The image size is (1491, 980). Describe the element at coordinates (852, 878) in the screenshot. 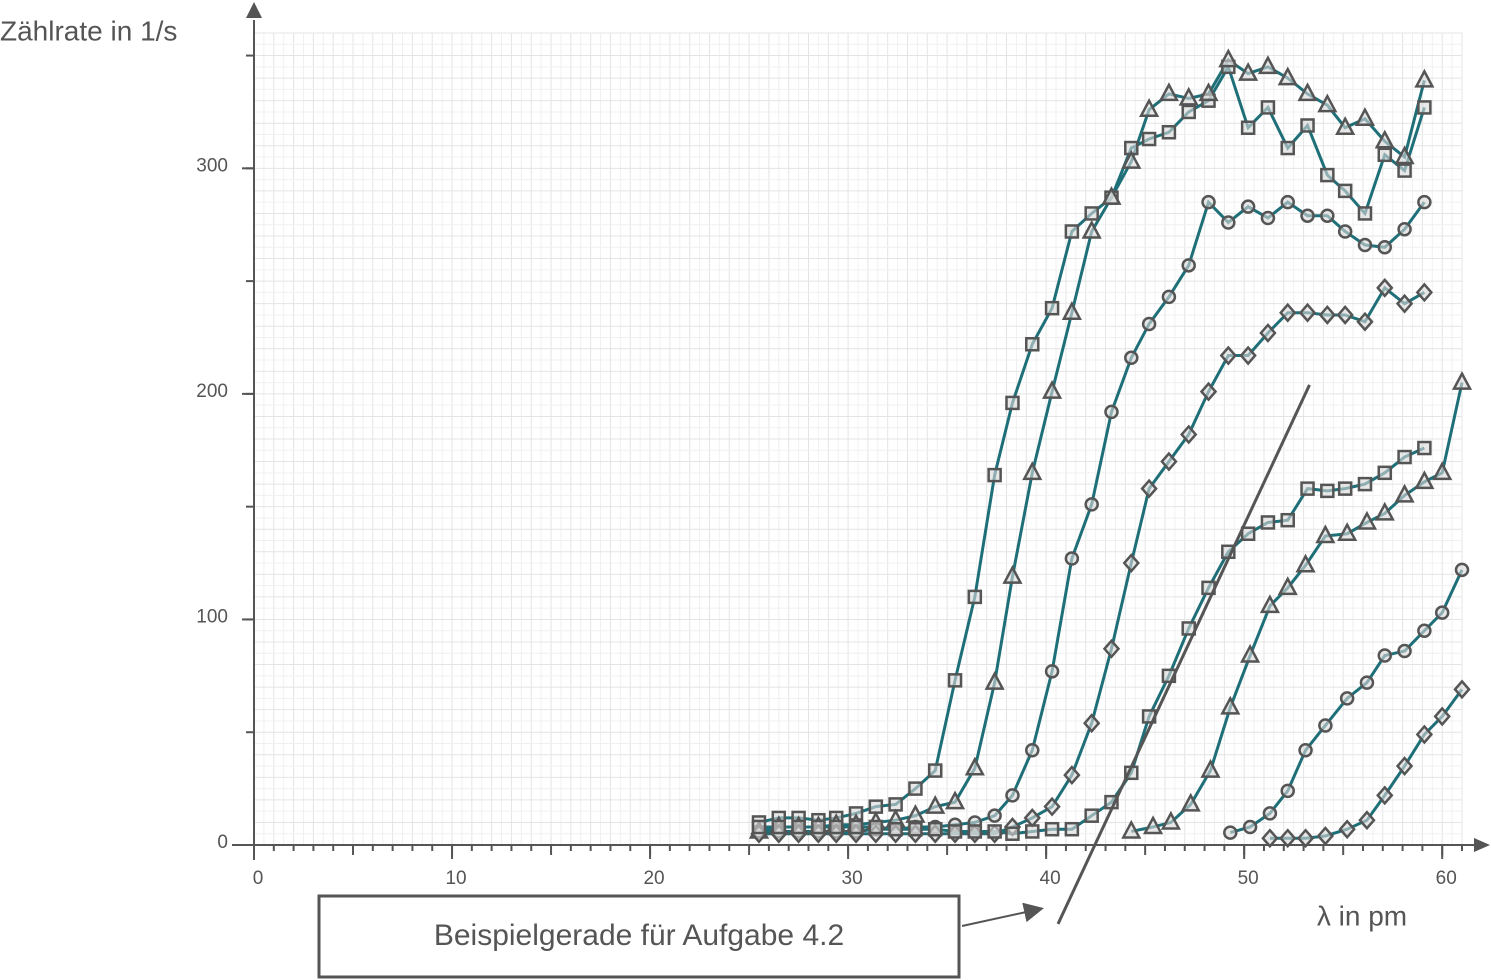

I see `x-tick-label: 30` at that location.